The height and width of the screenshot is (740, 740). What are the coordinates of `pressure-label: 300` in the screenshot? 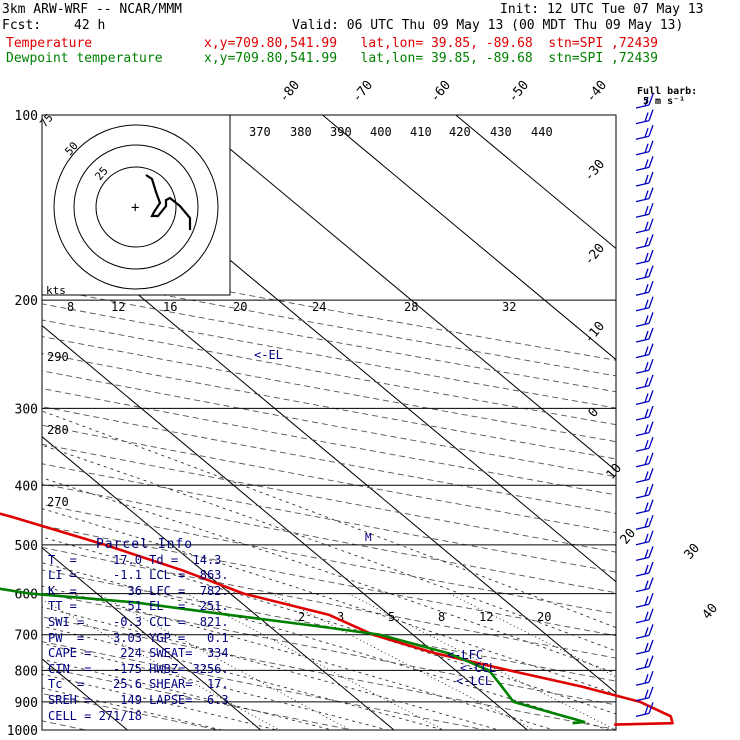 It's located at (26, 409).